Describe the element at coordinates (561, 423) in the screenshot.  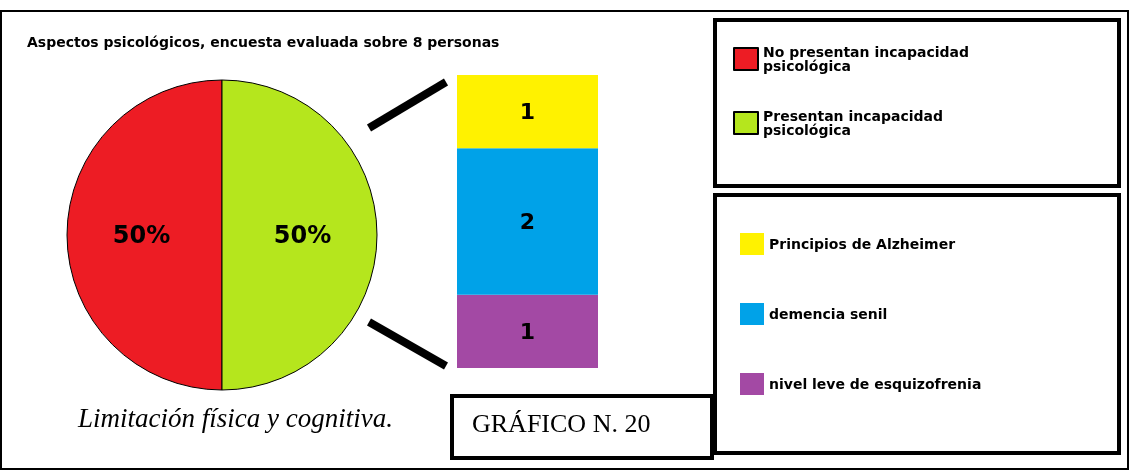
I see `text: GRÁFICO N. 20` at that location.